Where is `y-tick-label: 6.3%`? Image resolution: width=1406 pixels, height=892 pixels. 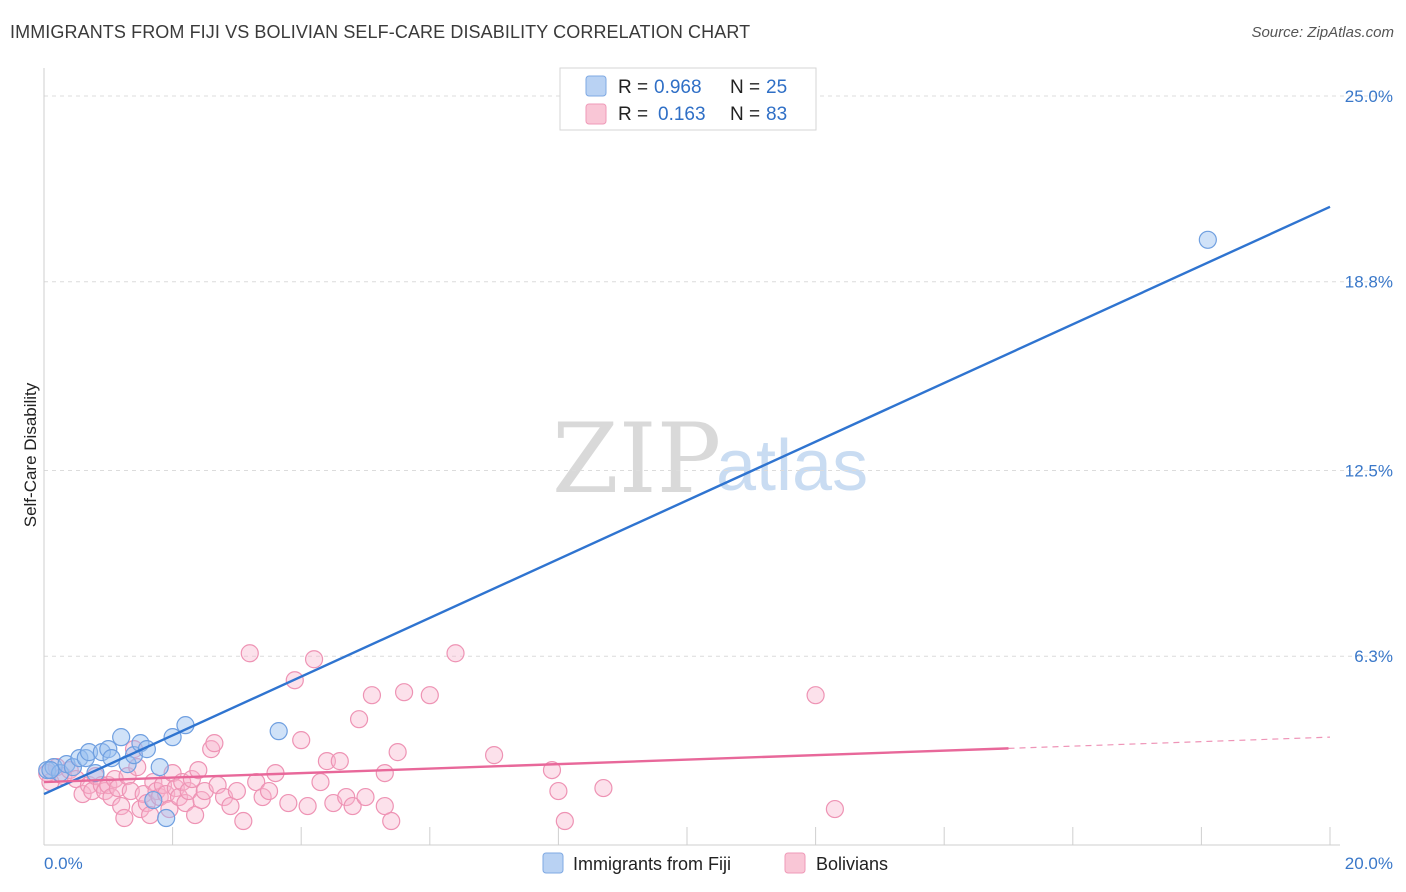 y-tick-label: 6.3% is located at coordinates (1373, 656).